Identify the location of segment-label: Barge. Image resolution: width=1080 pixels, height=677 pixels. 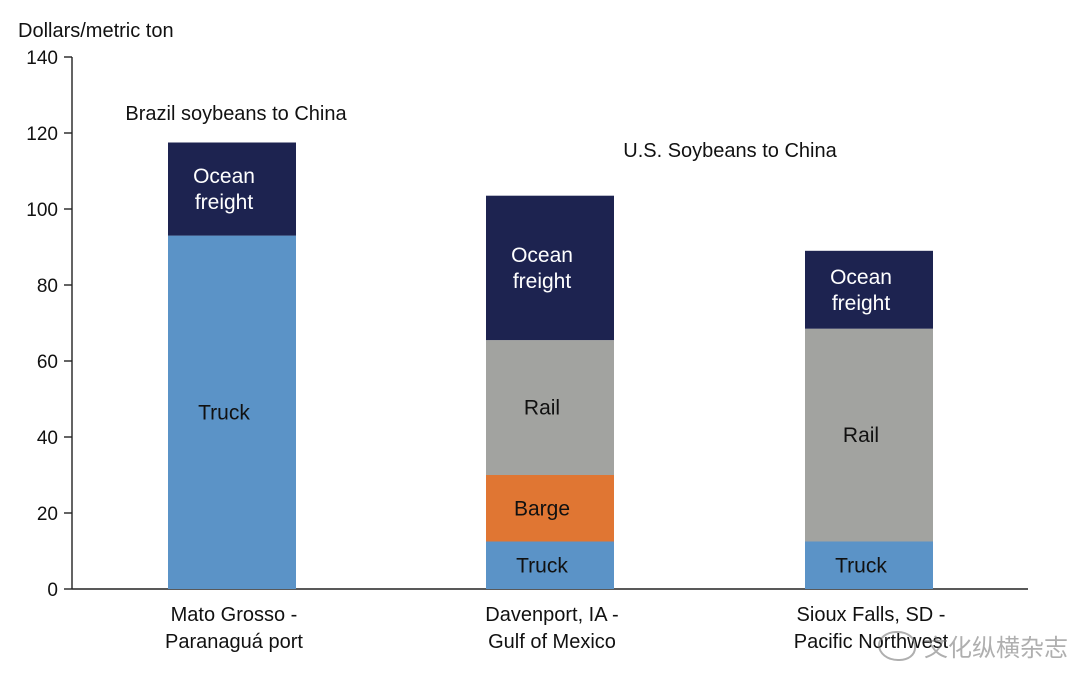
(542, 508).